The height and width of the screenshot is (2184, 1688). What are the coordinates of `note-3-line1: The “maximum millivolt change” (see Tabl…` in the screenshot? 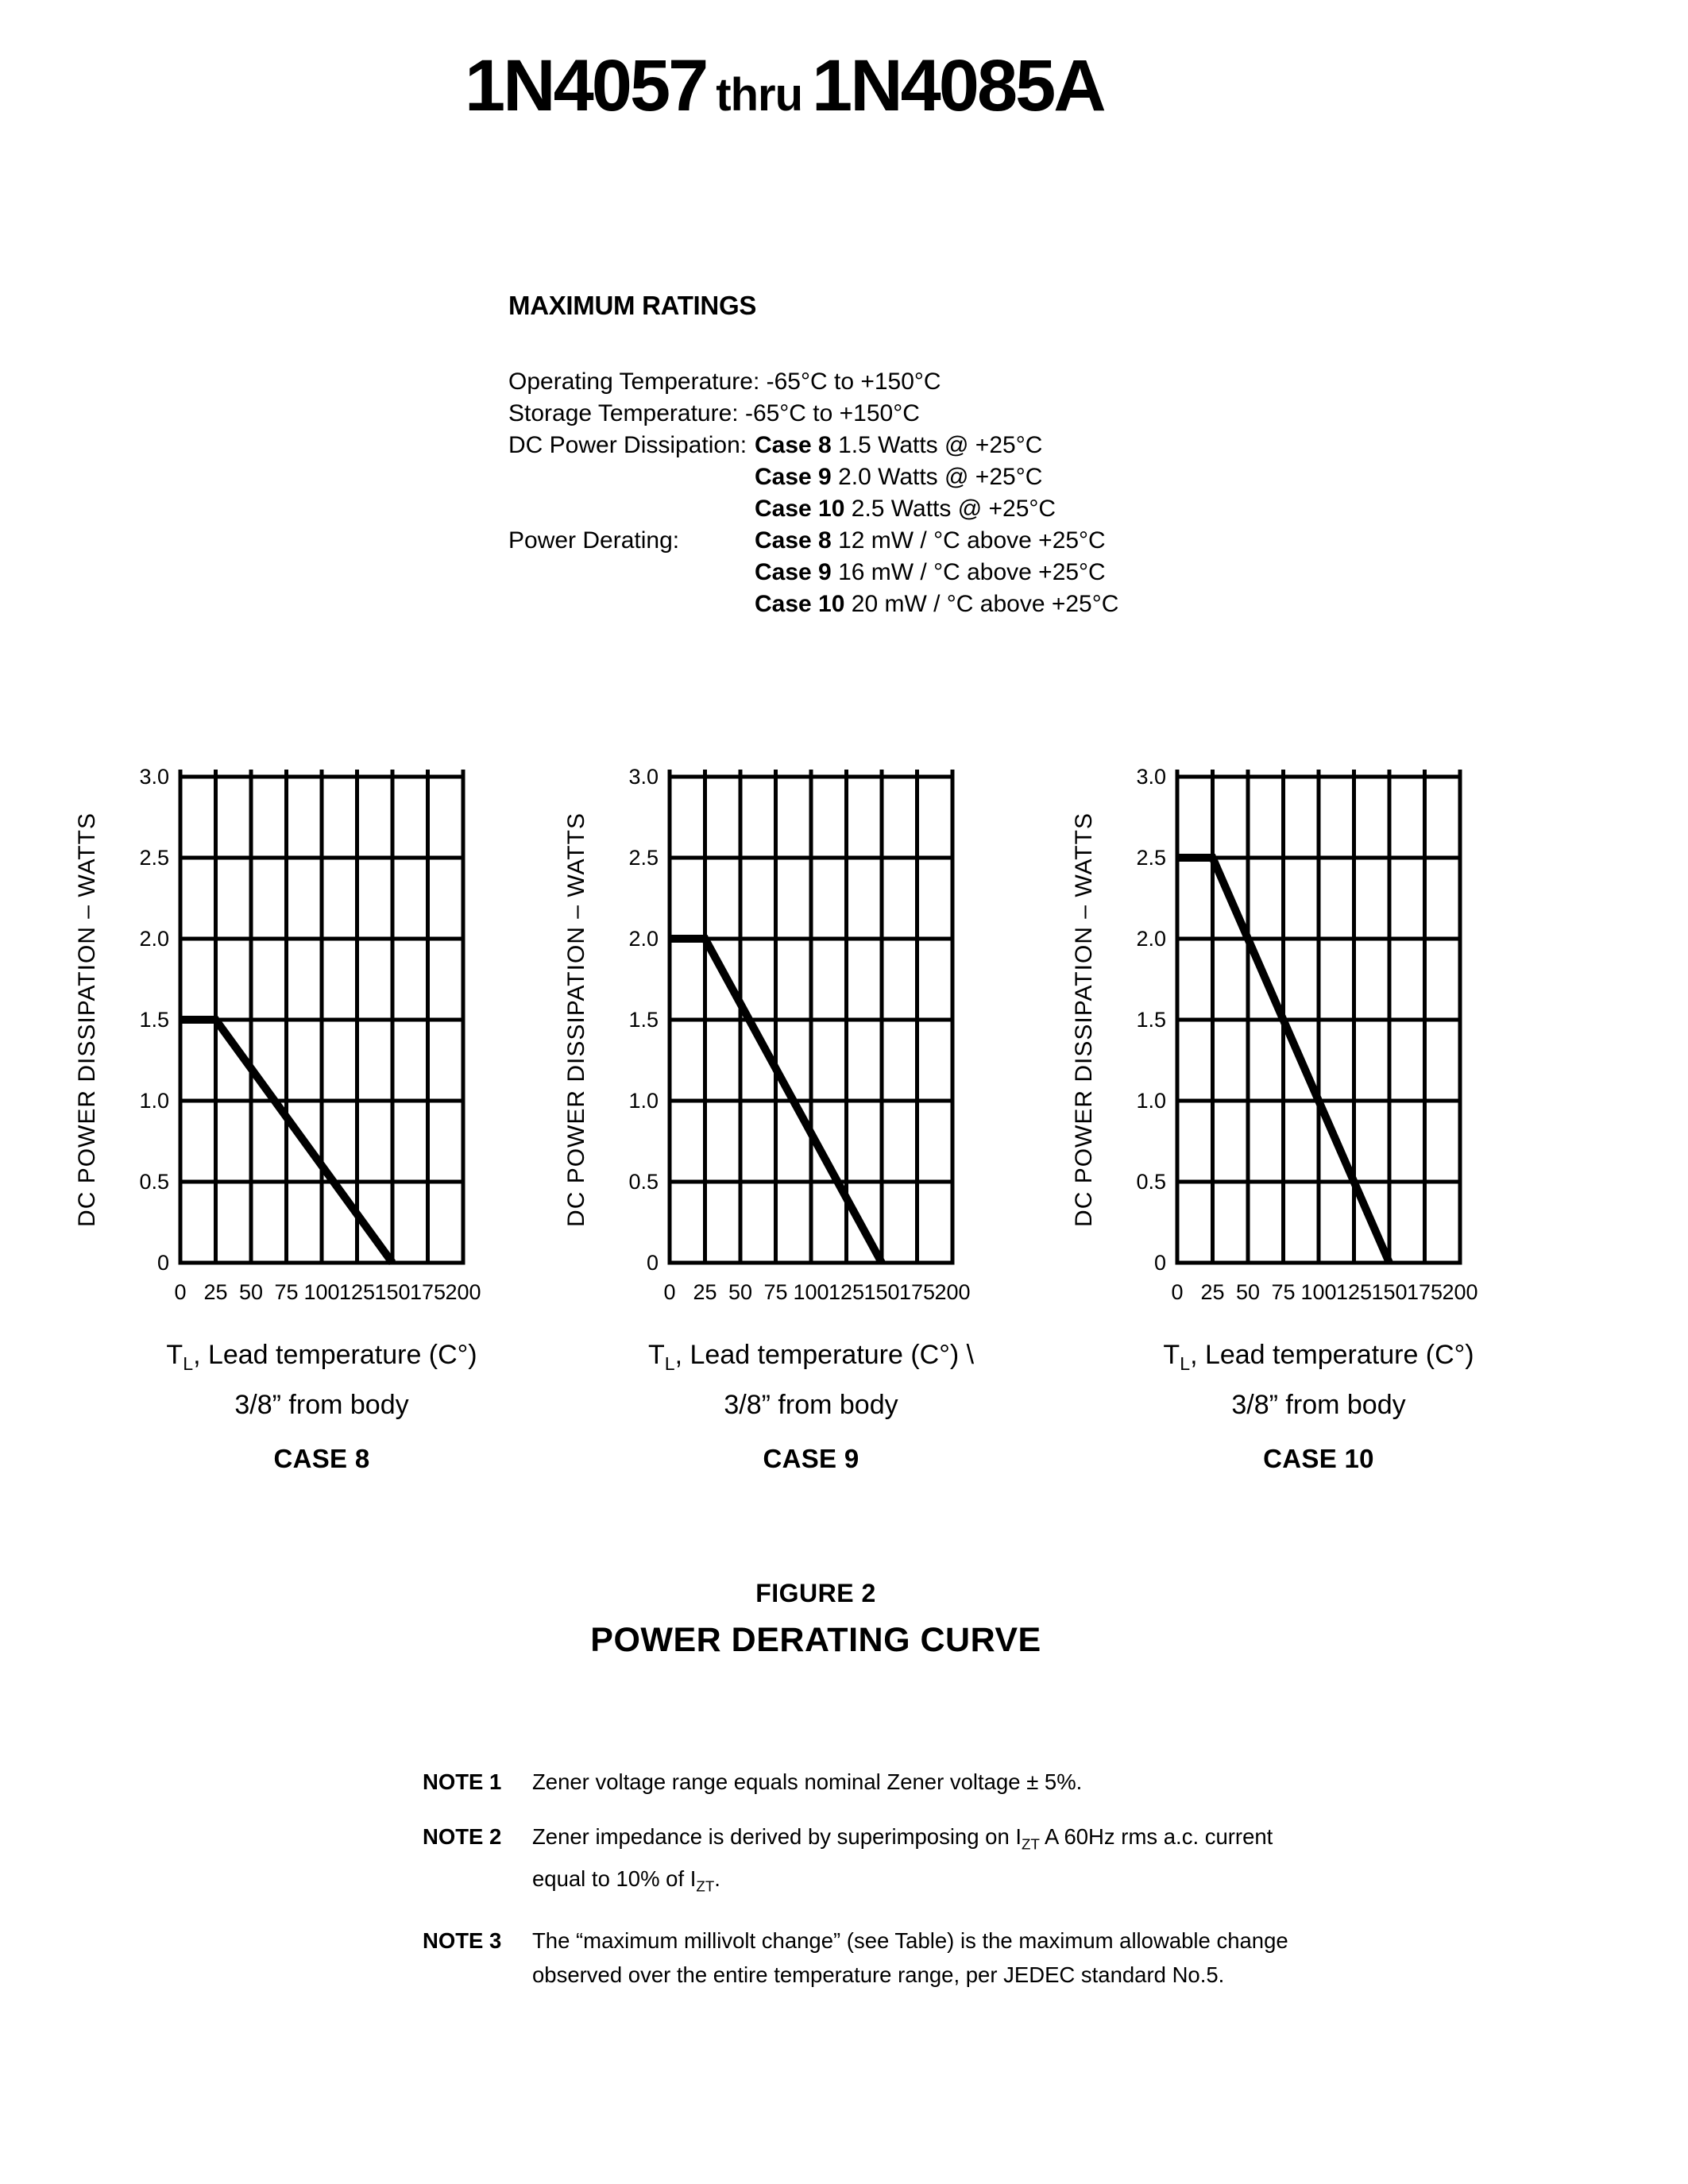 It's located at (910, 1941).